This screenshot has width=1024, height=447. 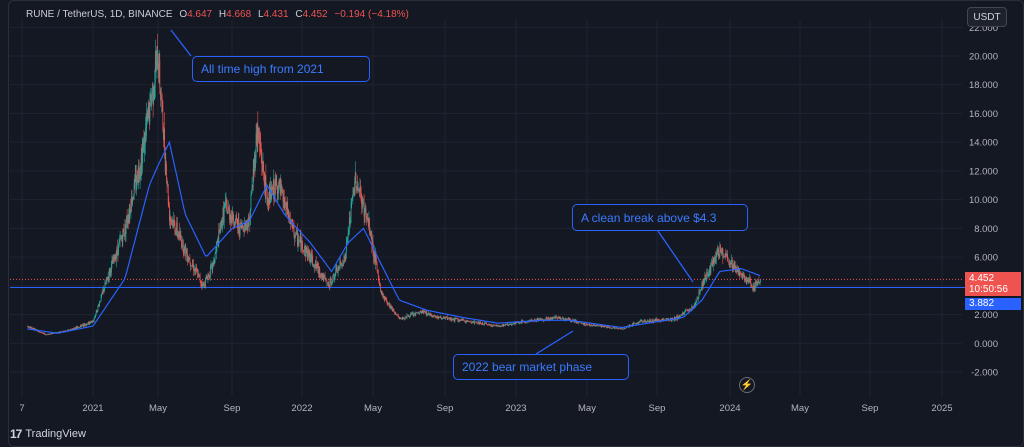 I want to click on breakout-annotation: A clean break above $4.3, so click(x=660, y=217).